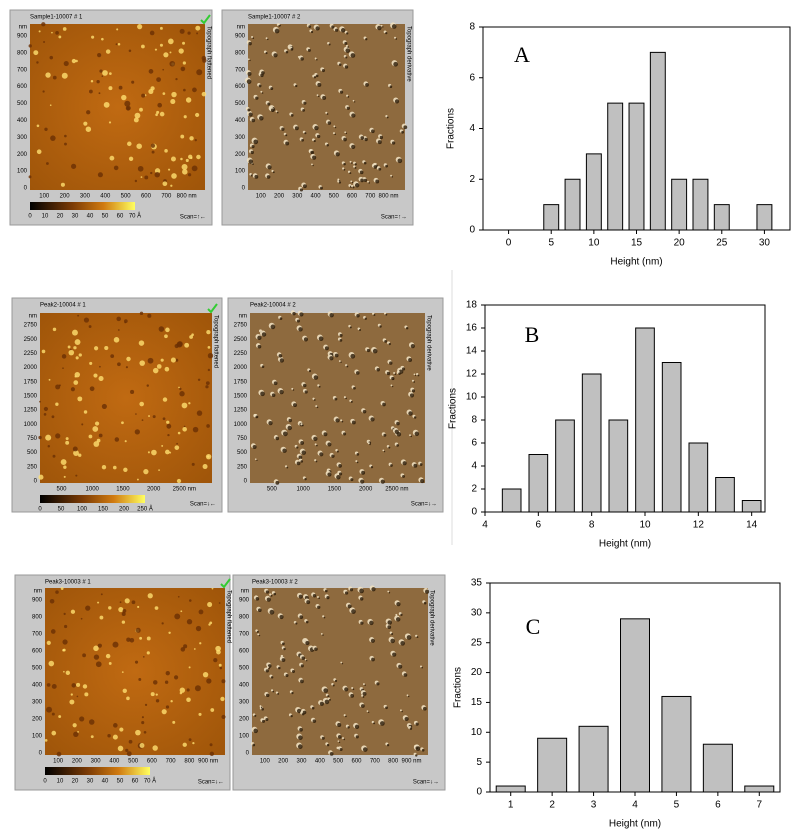 The width and height of the screenshot is (800, 838). What do you see at coordinates (133, 762) in the screenshot?
I see `x-tick-label: 500` at bounding box center [133, 762].